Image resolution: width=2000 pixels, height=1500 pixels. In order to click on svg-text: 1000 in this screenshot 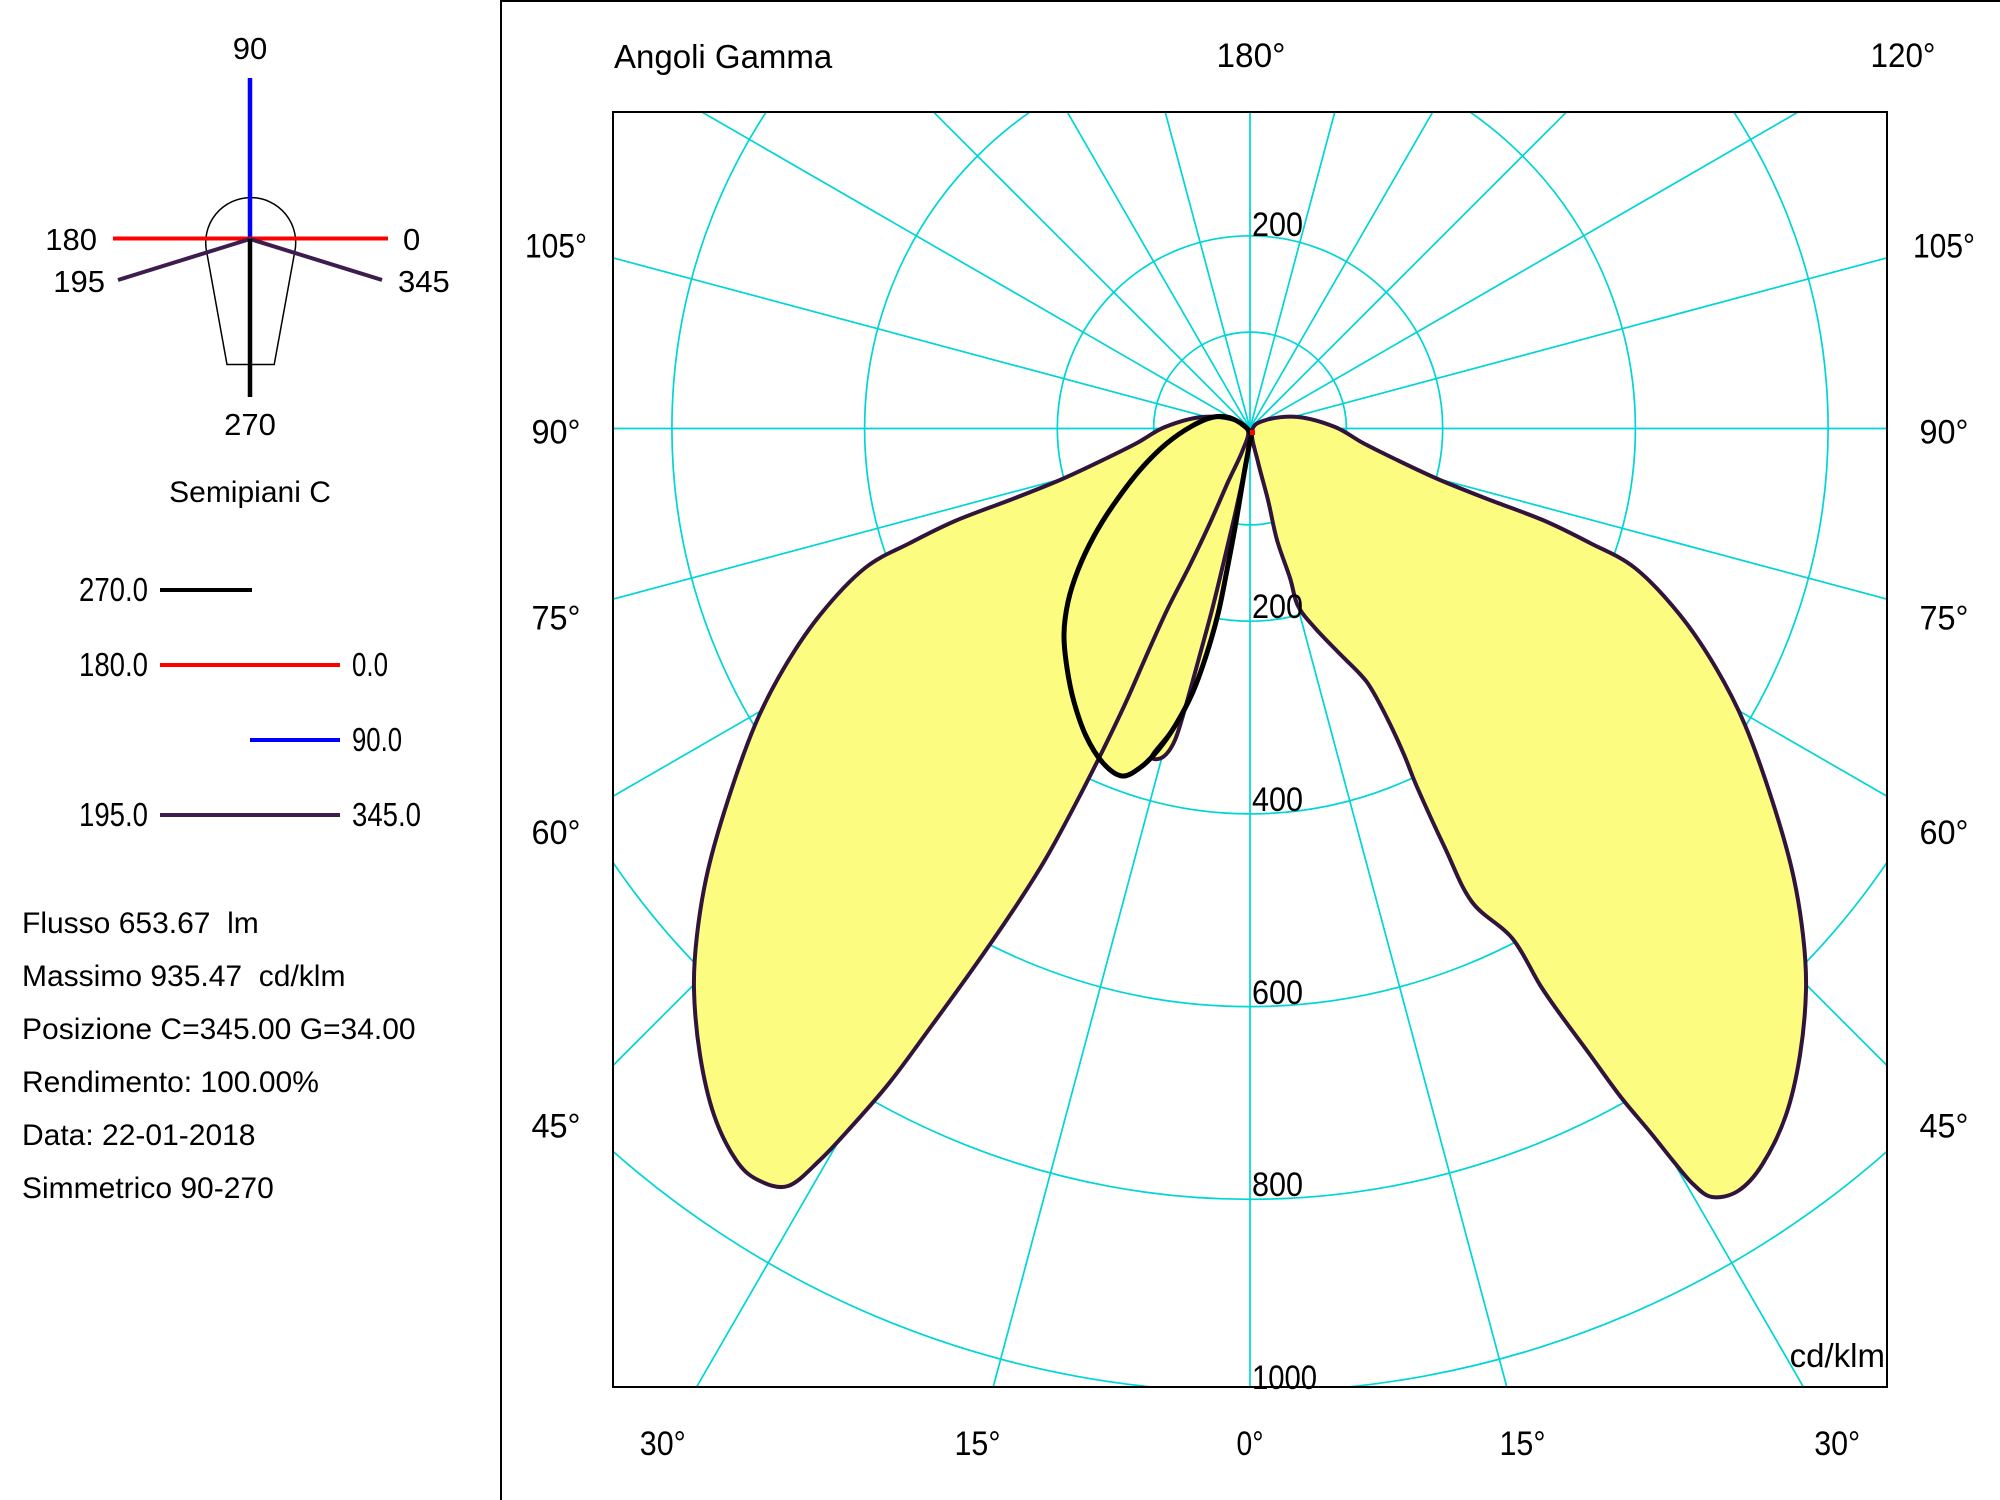, I will do `click(1284, 1378)`.